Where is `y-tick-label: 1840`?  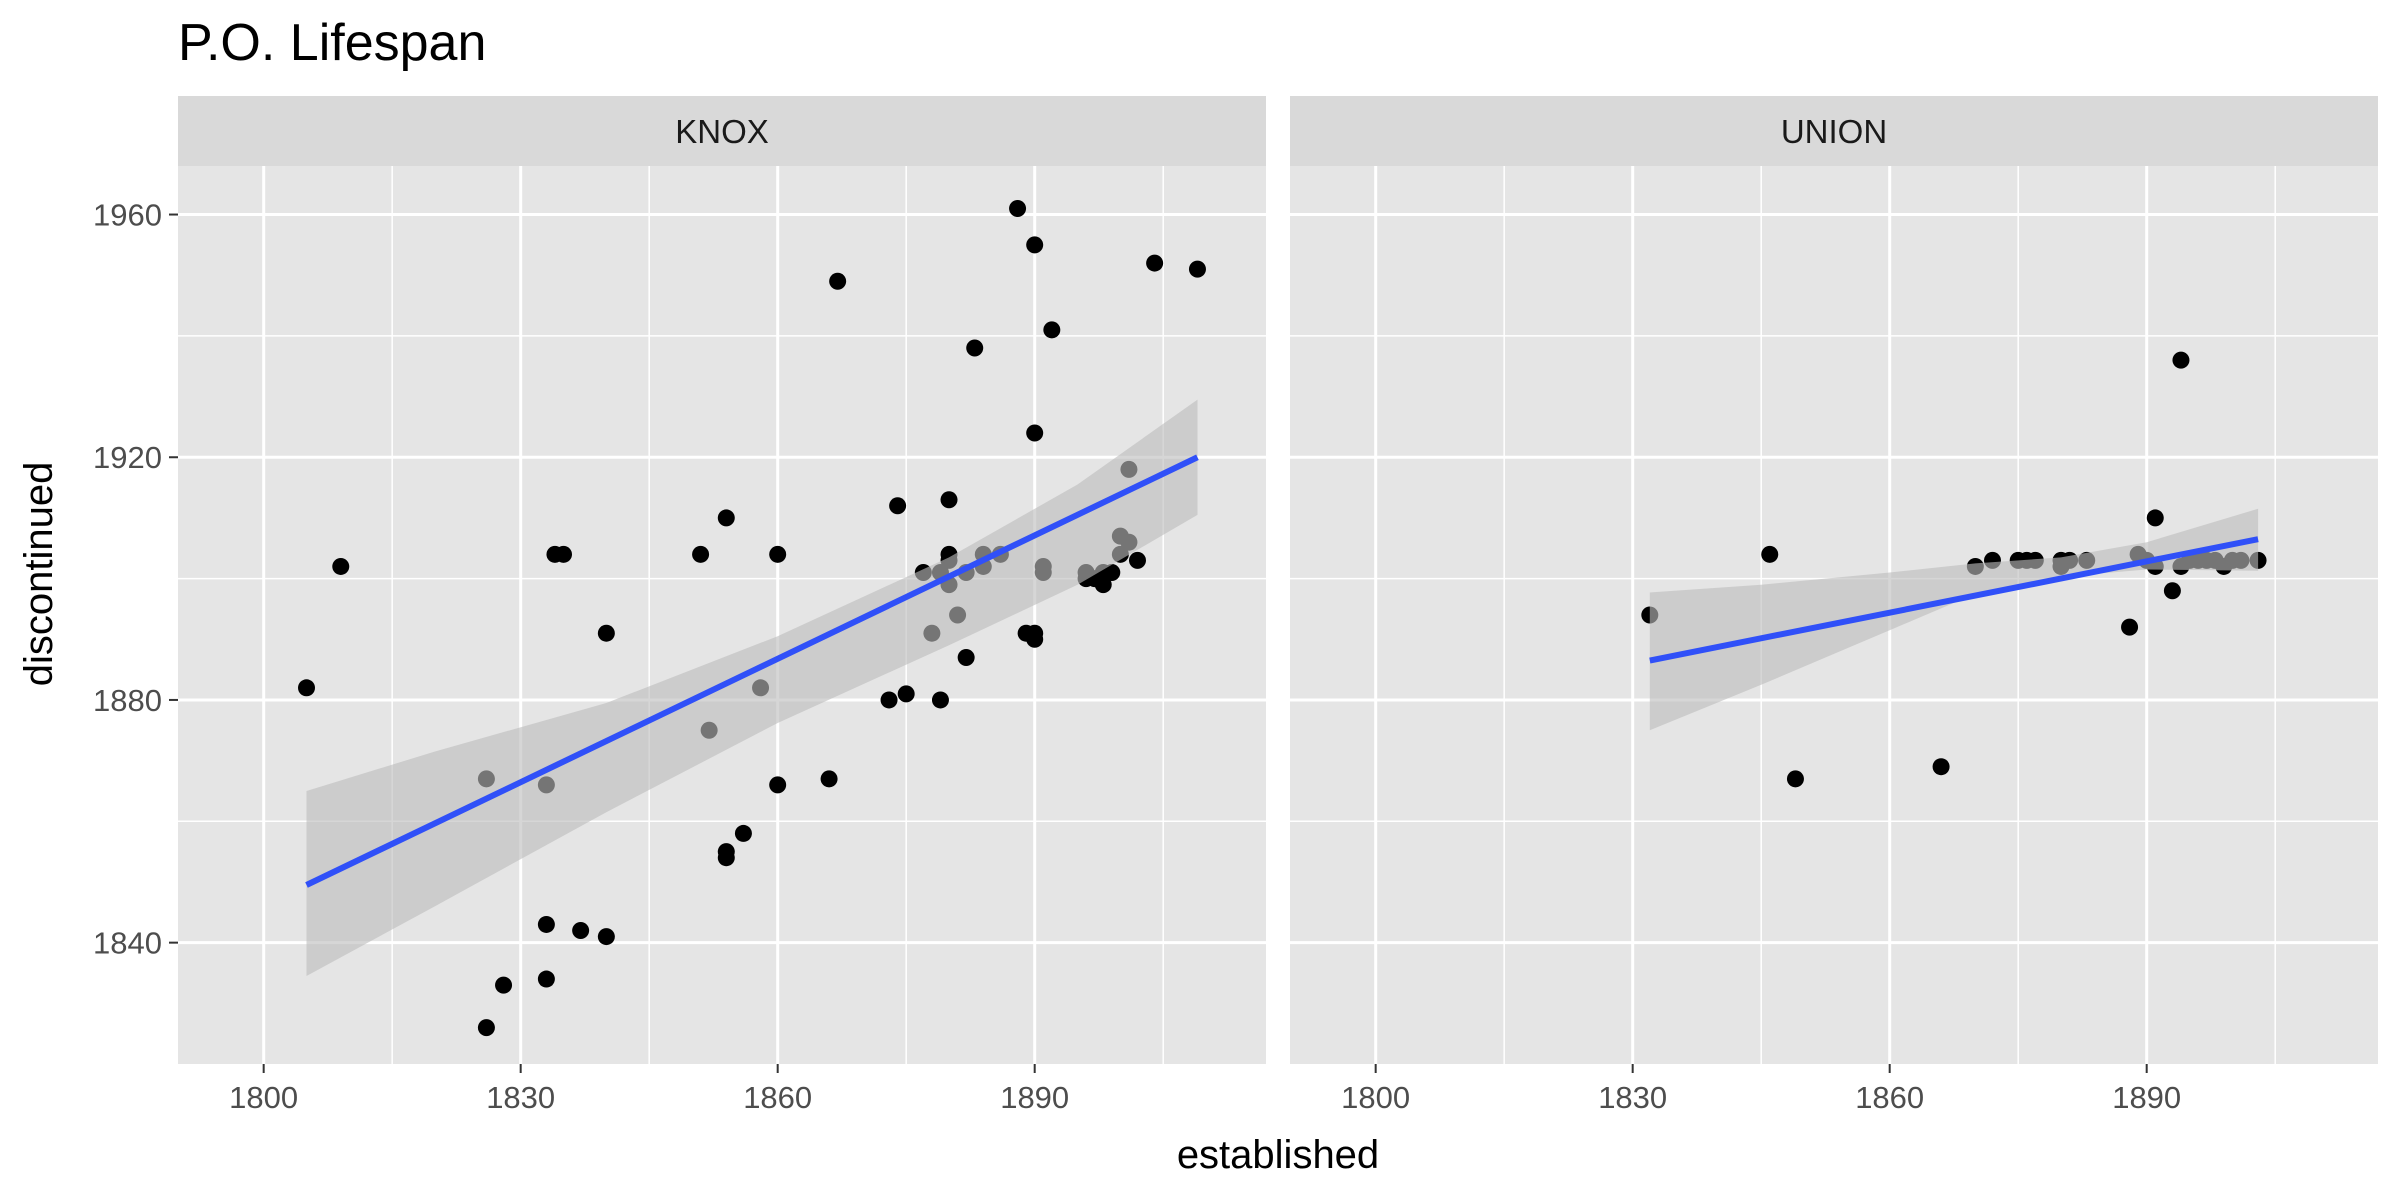
y-tick-label: 1840 is located at coordinates (127, 943).